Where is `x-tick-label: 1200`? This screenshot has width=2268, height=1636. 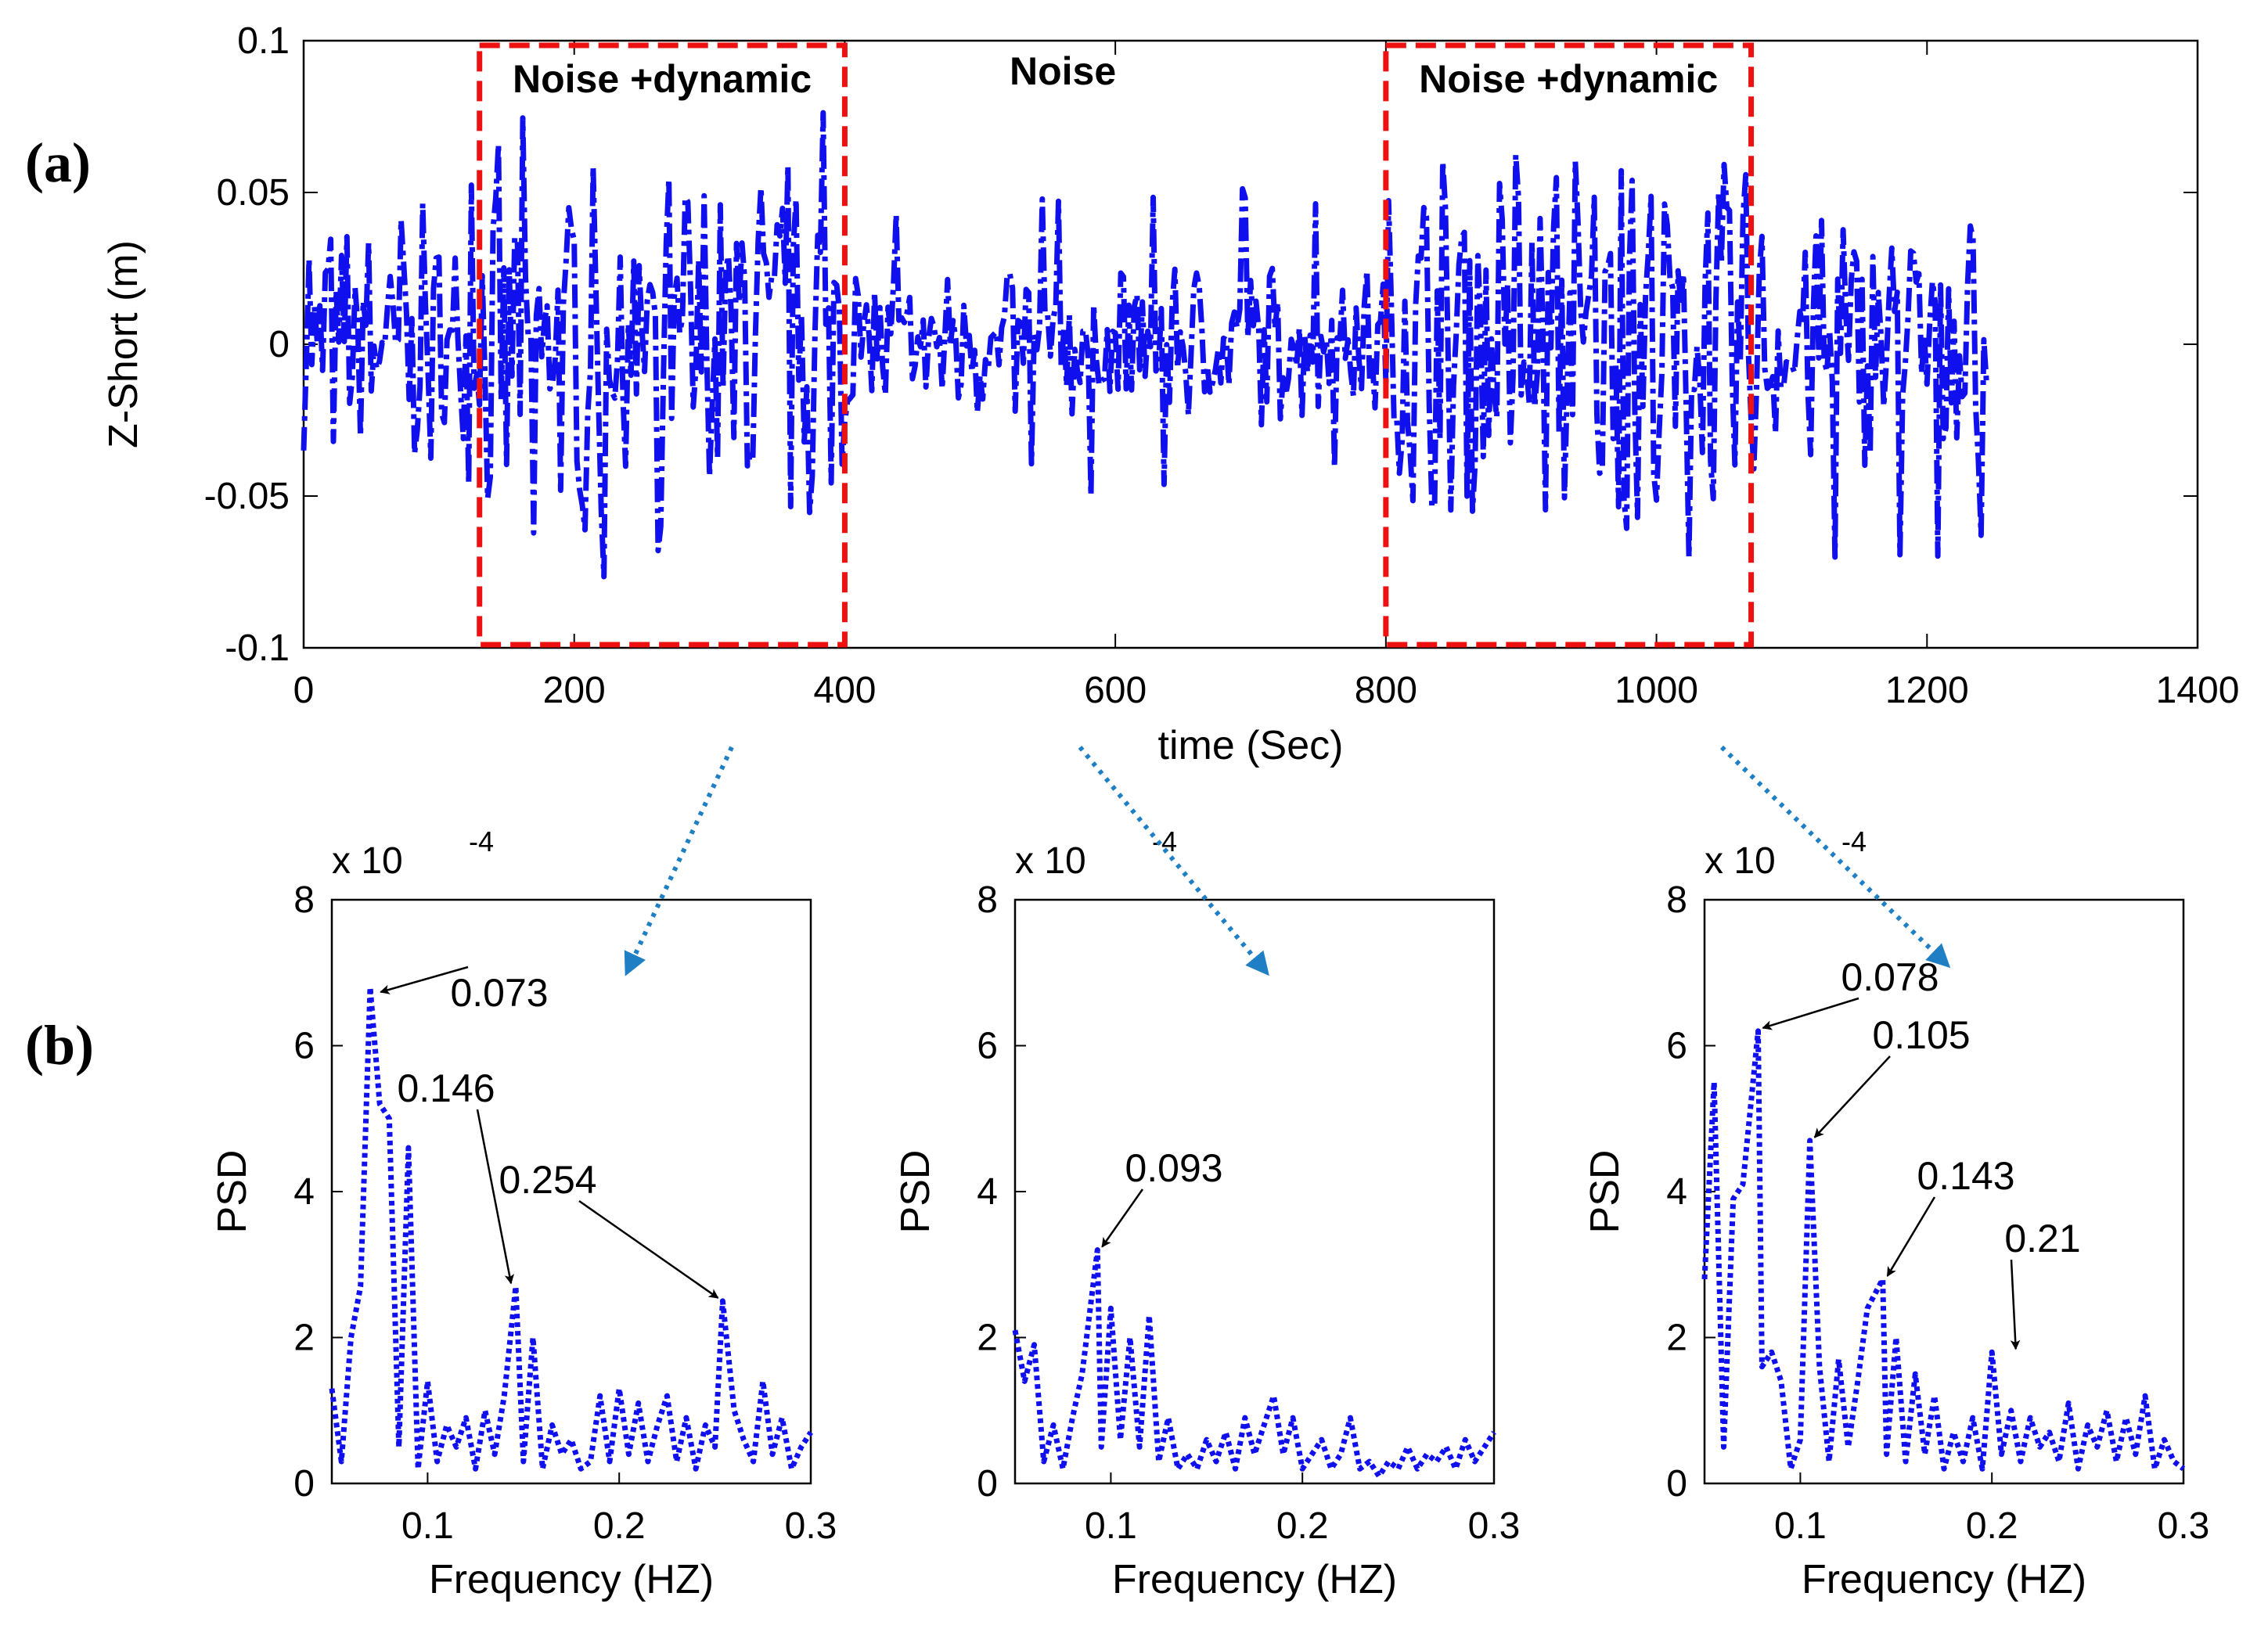 x-tick-label: 1200 is located at coordinates (1927, 690).